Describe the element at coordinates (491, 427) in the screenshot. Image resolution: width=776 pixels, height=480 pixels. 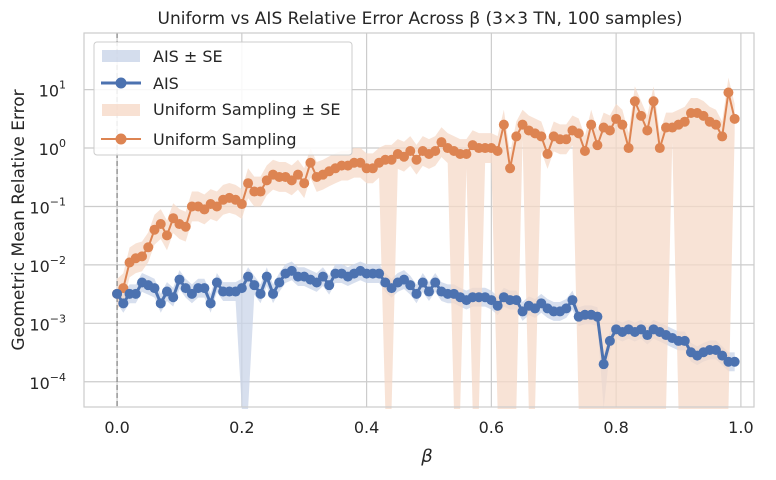
I see `x-tick-label: 0.6` at that location.